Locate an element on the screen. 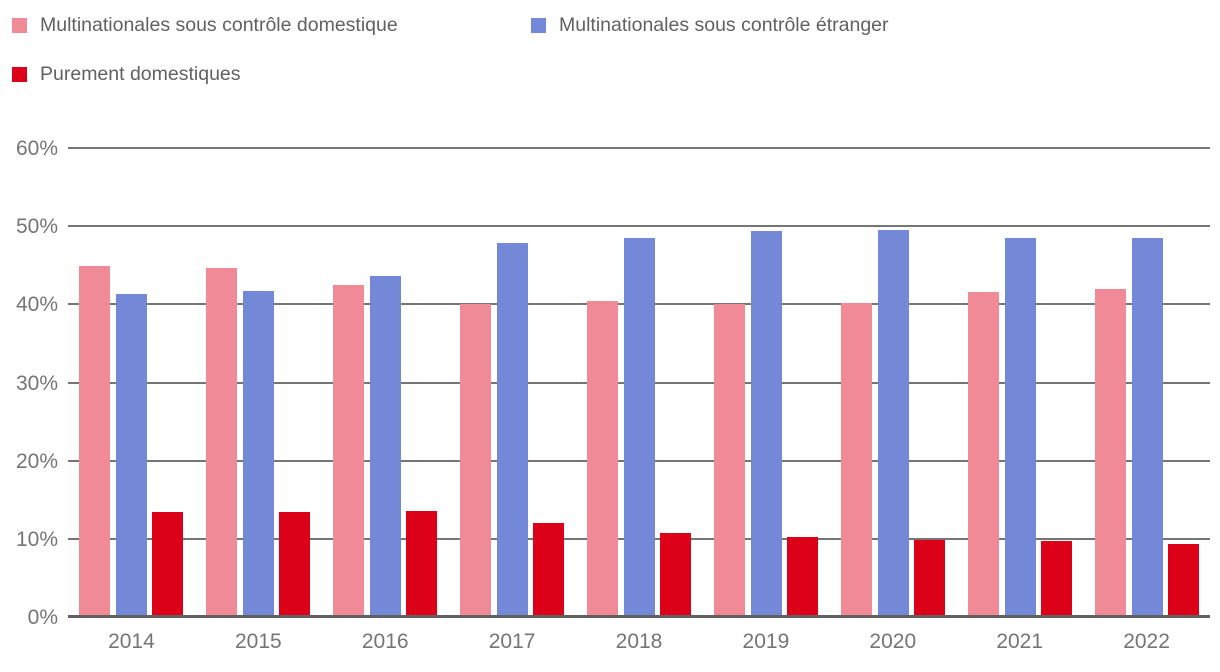  x-axis-label-2019: 2019 is located at coordinates (766, 641).